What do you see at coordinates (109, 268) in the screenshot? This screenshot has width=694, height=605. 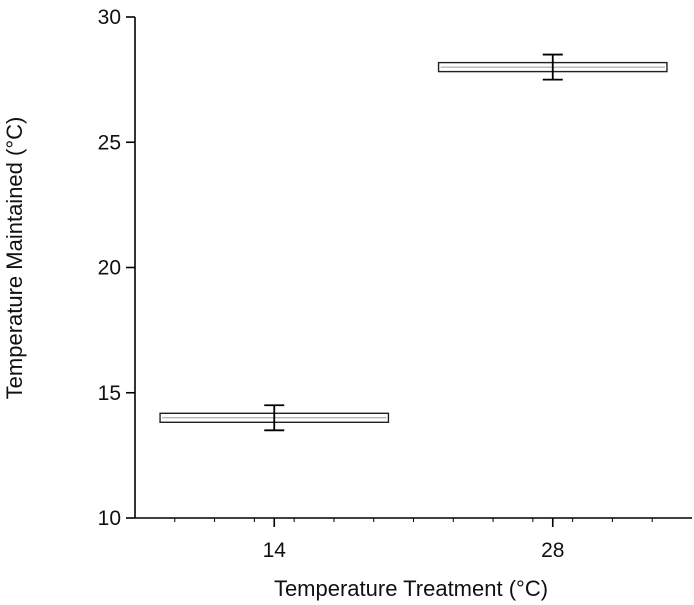 I see `y-tick-label: 20` at bounding box center [109, 268].